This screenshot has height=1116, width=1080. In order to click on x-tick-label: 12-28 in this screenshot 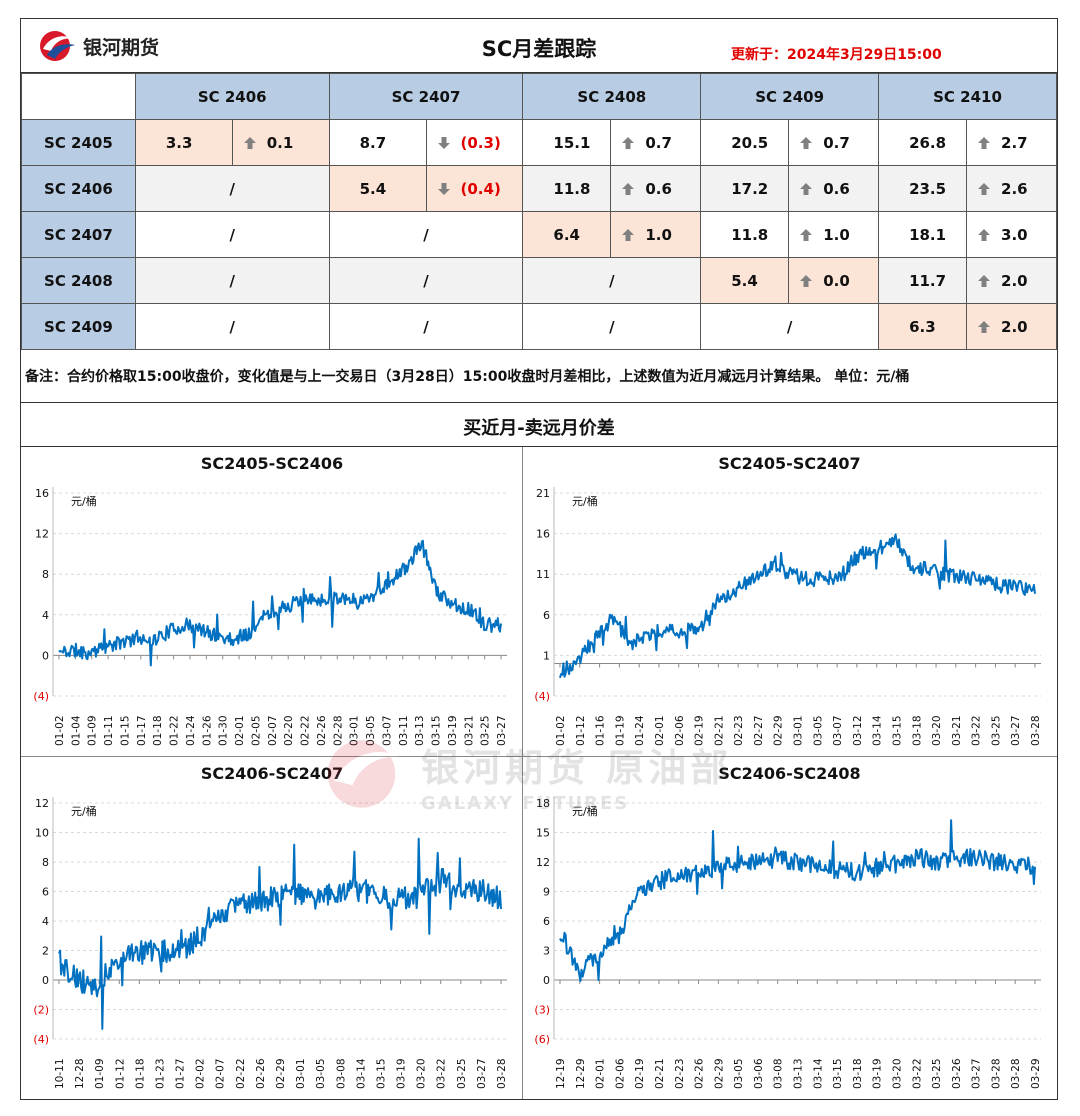, I will do `click(80, 1073)`.